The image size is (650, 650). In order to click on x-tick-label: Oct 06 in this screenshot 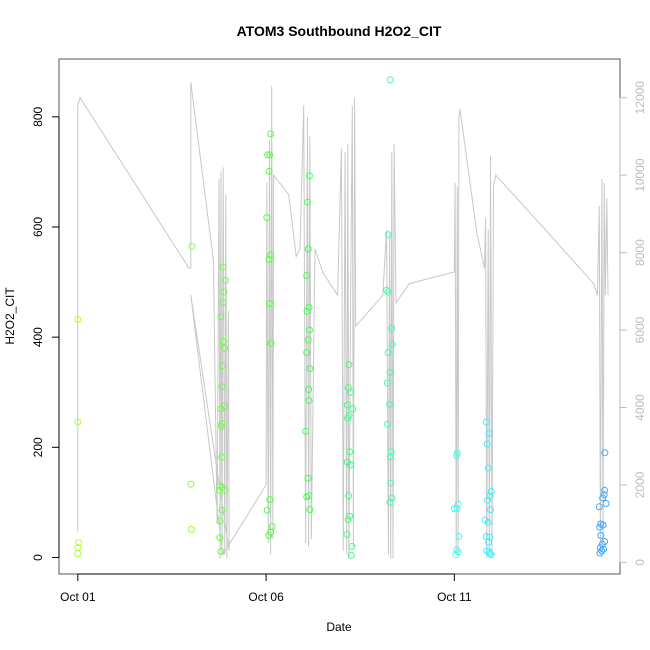, I will do `click(266, 597)`.